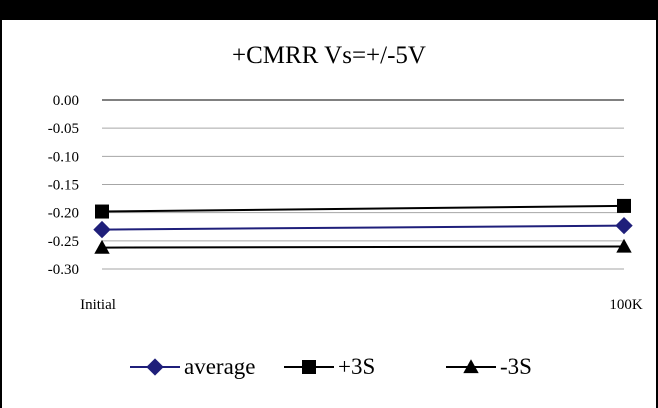 The height and width of the screenshot is (408, 658). Describe the element at coordinates (98, 305) in the screenshot. I see `x-tick-label: Initial` at that location.